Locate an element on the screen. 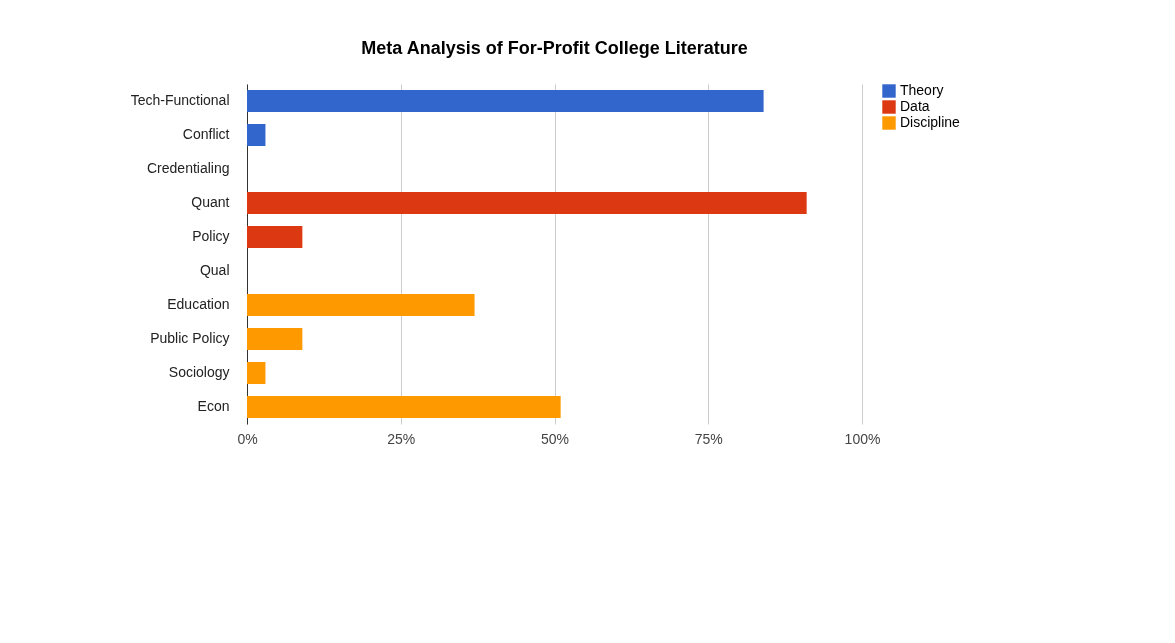 The image size is (1175, 643). y-tick-label: Econ is located at coordinates (213, 406).